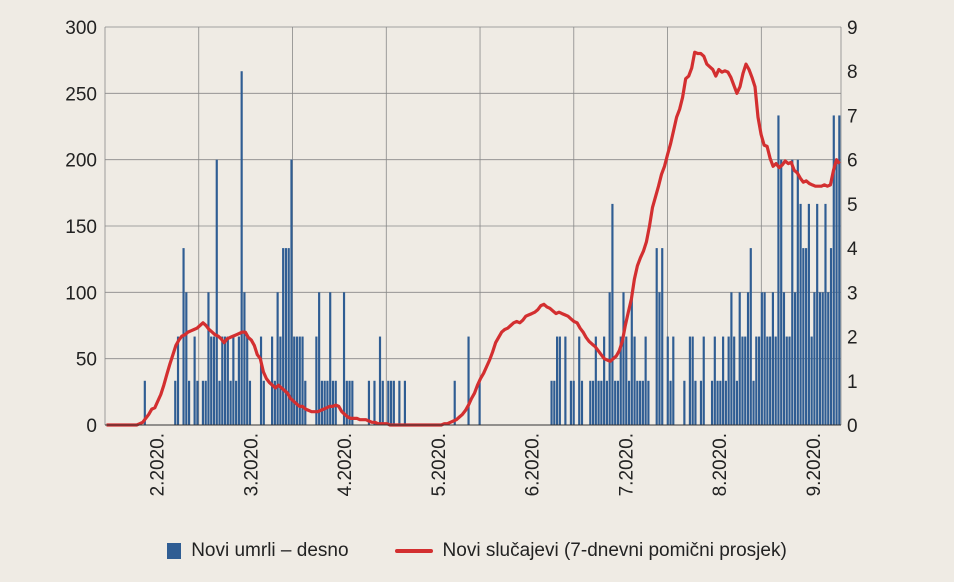  Describe the element at coordinates (413, 551) in the screenshot. I see `legend-line-swatch` at that location.